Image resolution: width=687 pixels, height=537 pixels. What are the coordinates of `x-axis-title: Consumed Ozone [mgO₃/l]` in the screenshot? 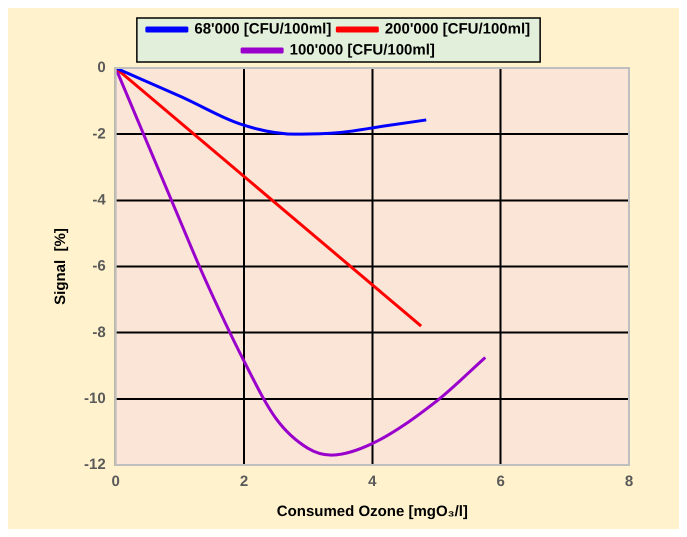 It's located at (372, 511).